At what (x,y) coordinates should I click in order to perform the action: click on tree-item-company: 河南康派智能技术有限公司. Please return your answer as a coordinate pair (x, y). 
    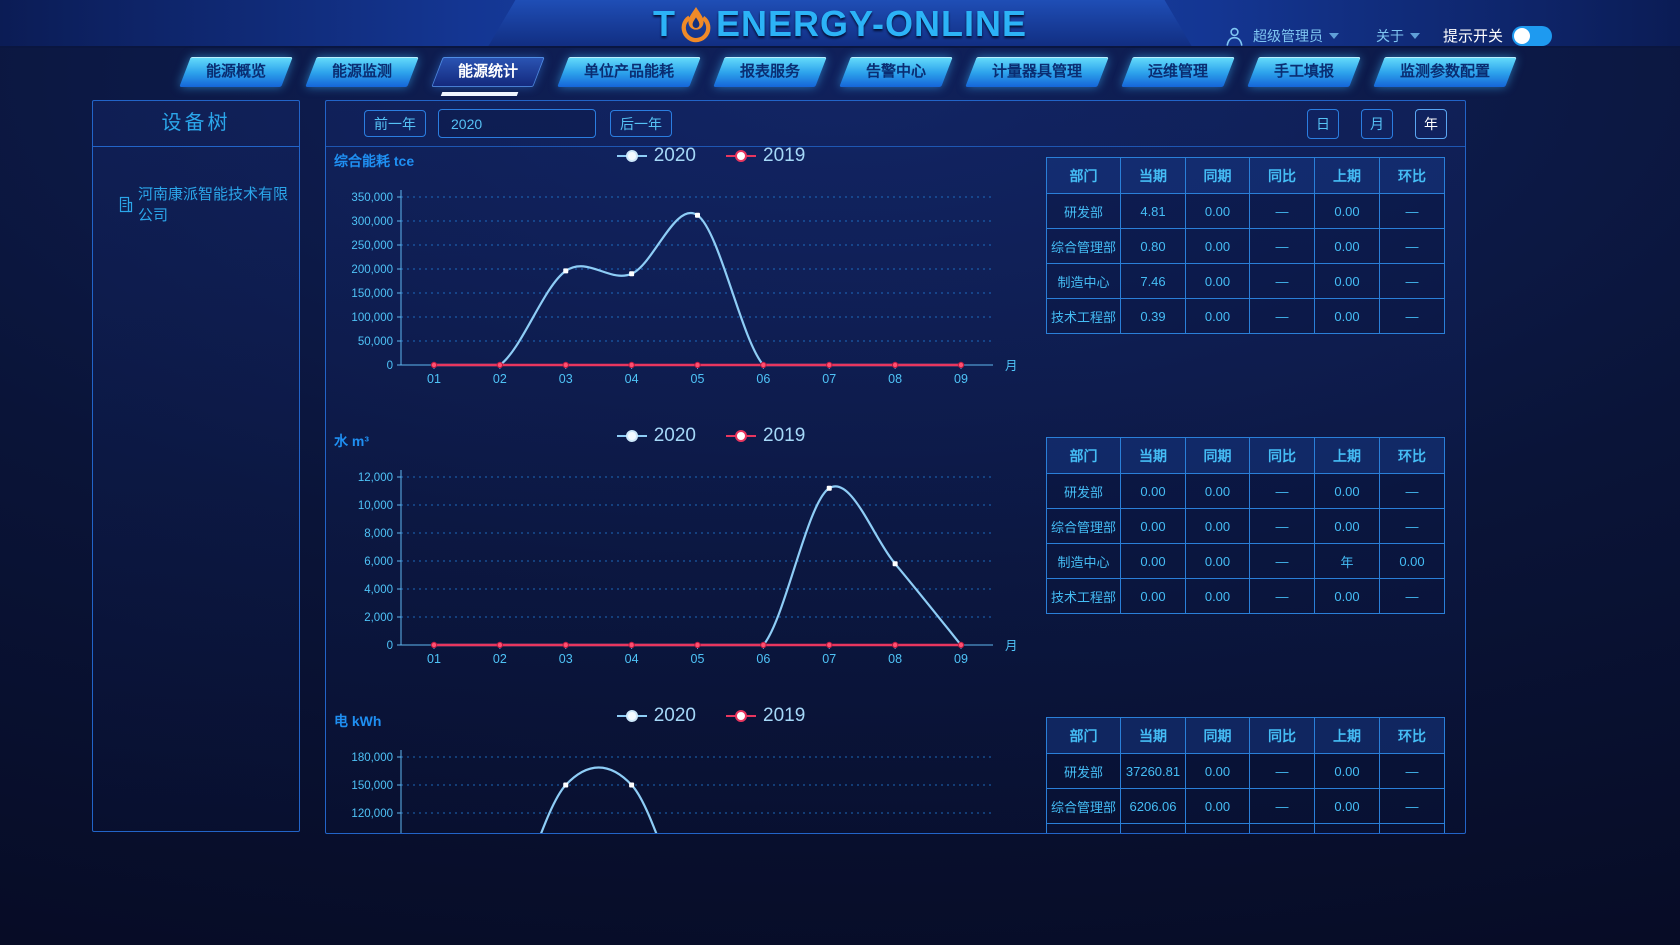
    Looking at the image, I should click on (209, 204).